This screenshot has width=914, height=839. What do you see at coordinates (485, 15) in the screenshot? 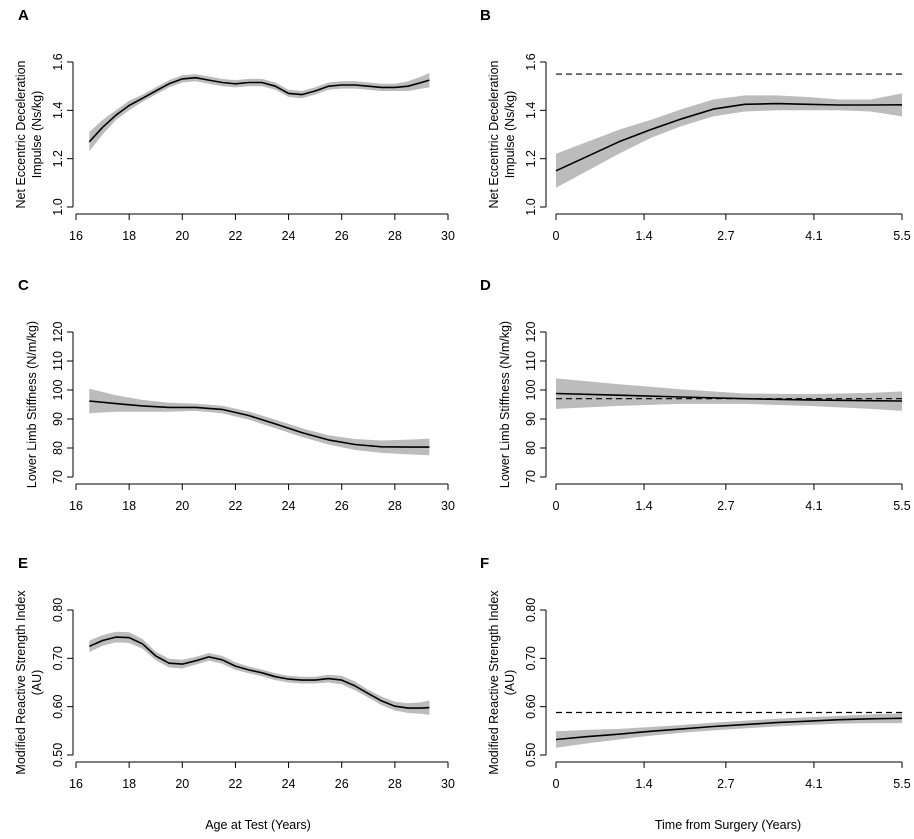
I see `panel-letter-b: B` at bounding box center [485, 15].